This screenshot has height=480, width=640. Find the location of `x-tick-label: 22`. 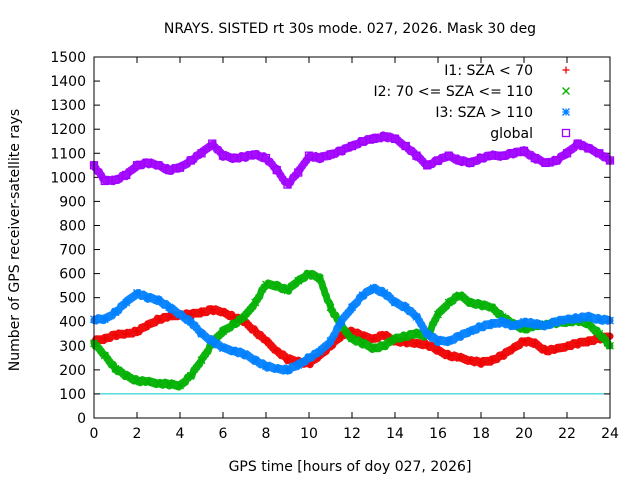

x-tick-label: 22 is located at coordinates (567, 434).